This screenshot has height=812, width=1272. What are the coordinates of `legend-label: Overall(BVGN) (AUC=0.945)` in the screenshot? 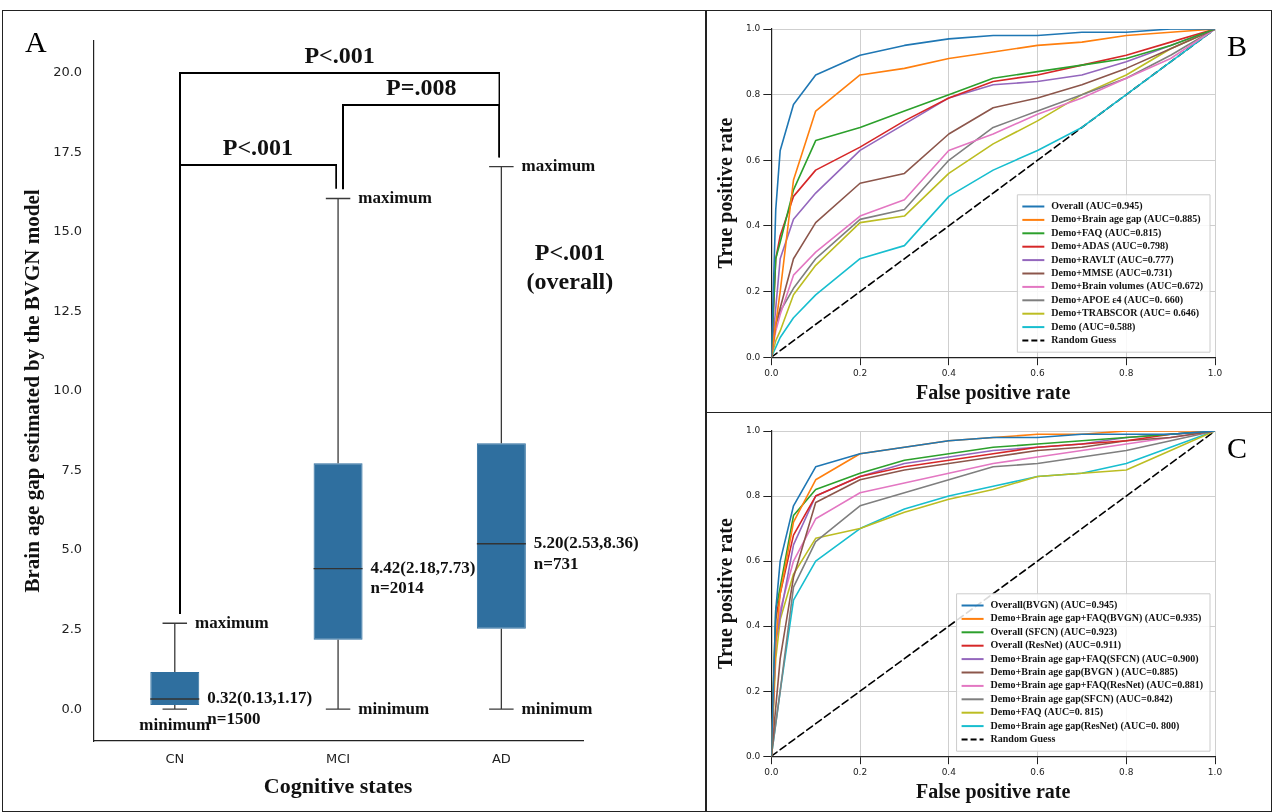 It's located at (1054, 605).